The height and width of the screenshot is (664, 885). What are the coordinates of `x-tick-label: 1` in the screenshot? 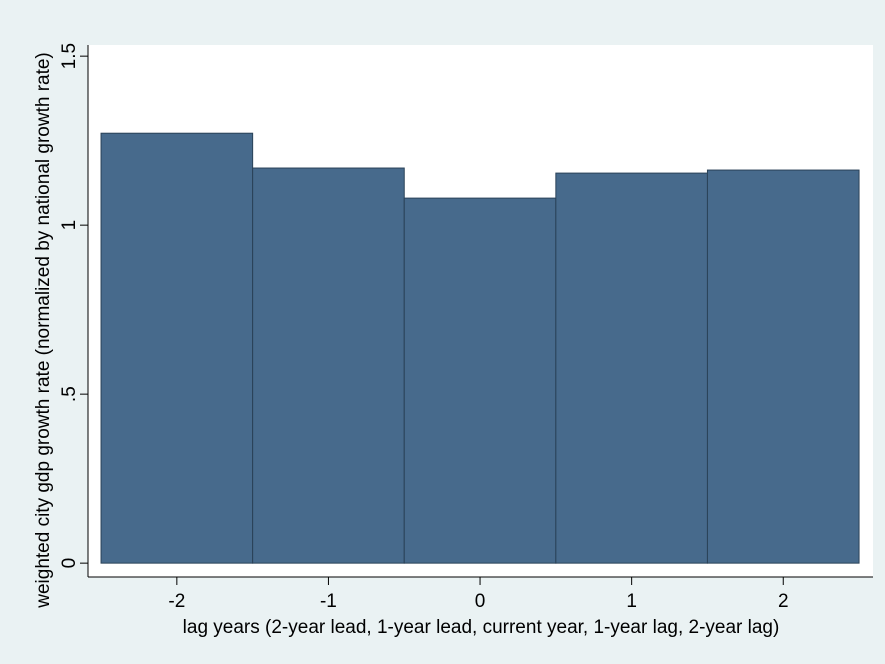 It's located at (631, 601).